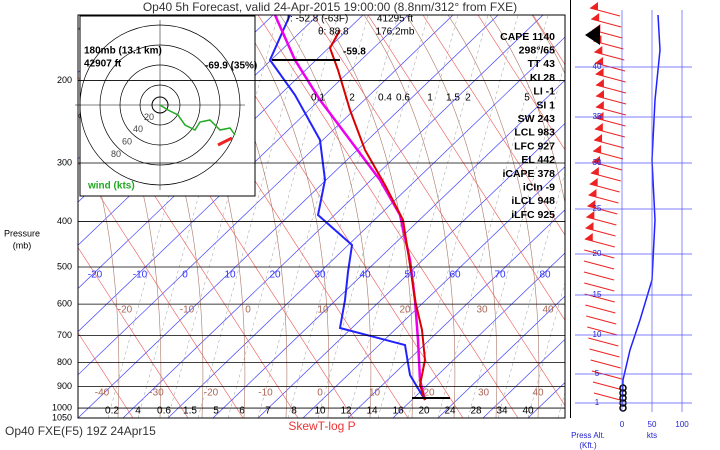 This screenshot has height=450, width=720. What do you see at coordinates (197, 120) in the screenshot?
I see `hodograph-trace` at bounding box center [197, 120].